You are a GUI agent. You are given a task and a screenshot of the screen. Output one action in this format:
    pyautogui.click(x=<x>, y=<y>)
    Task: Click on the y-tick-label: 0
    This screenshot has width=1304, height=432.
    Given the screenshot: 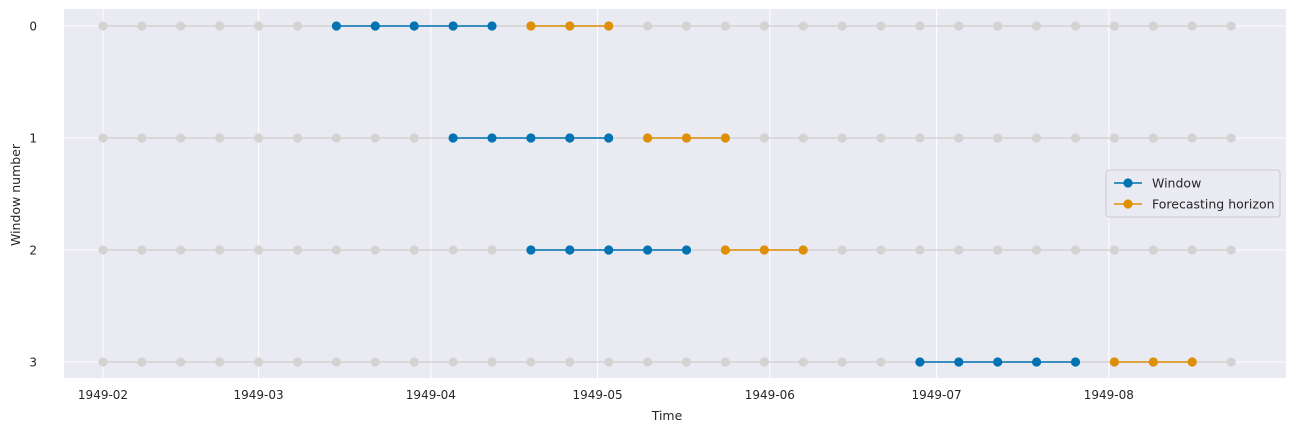 What is the action you would take?
    pyautogui.click(x=33, y=27)
    